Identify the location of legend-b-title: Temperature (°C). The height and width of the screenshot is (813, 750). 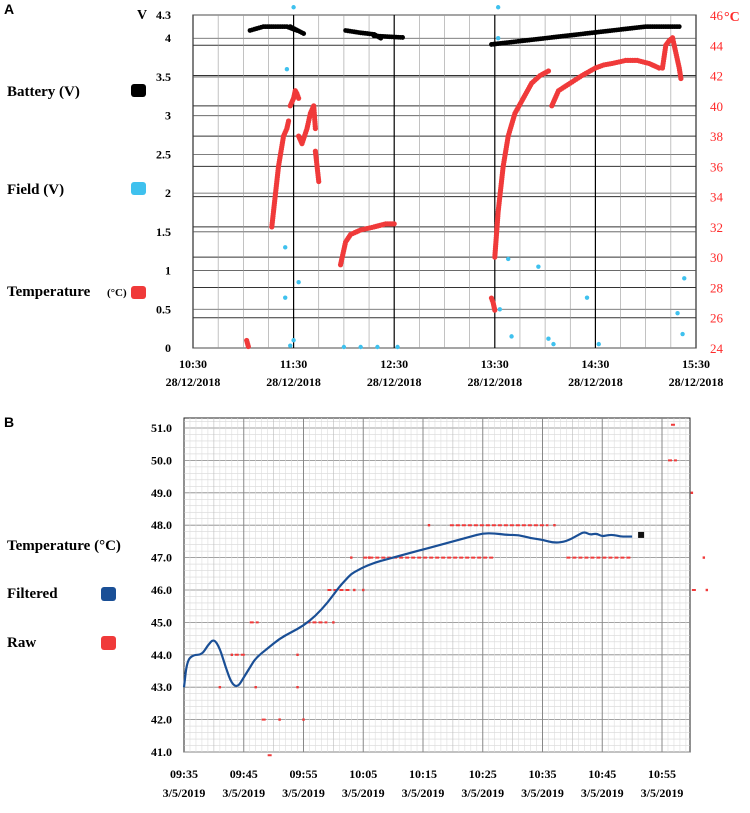
(64, 546).